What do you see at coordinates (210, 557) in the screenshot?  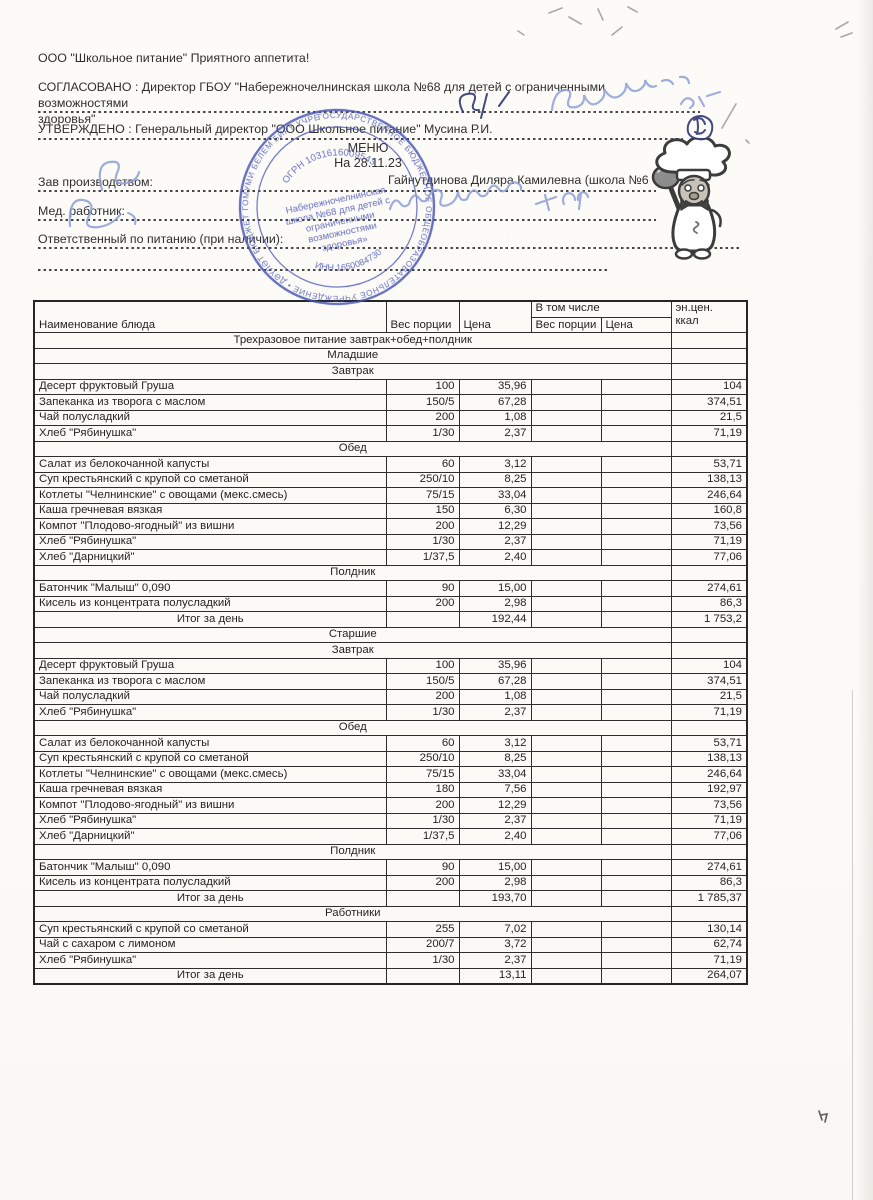 I see `dish-name-cell: Хлеб "Дарницкий"` at bounding box center [210, 557].